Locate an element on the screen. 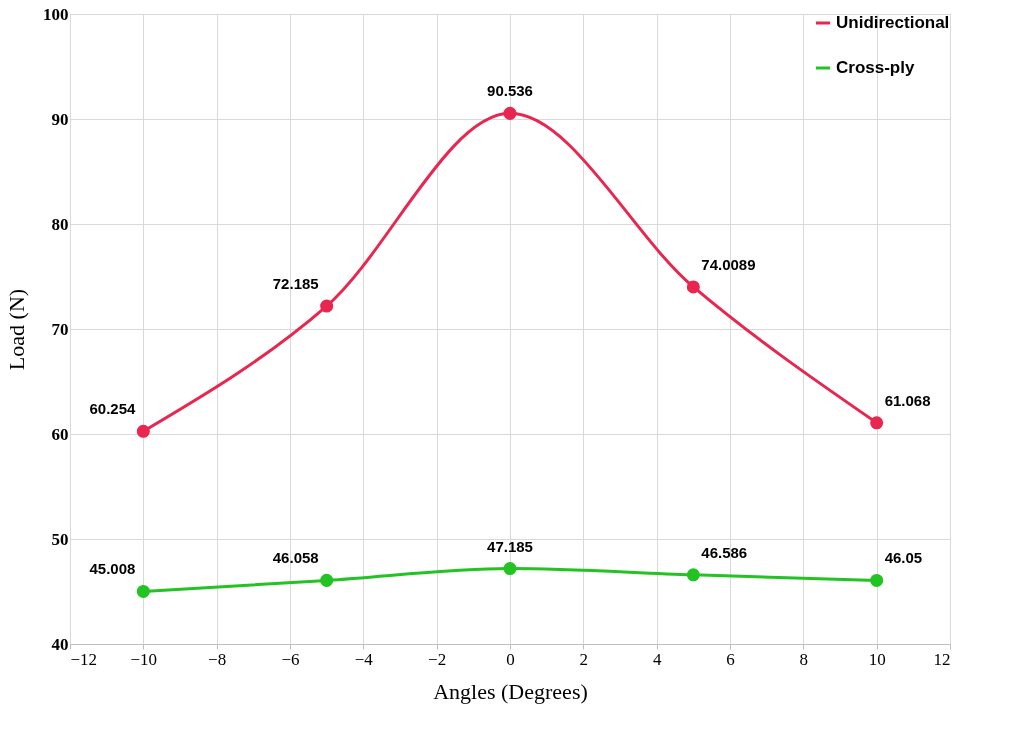 The width and height of the screenshot is (1013, 748). x-tick-label: −8 is located at coordinates (217, 659).